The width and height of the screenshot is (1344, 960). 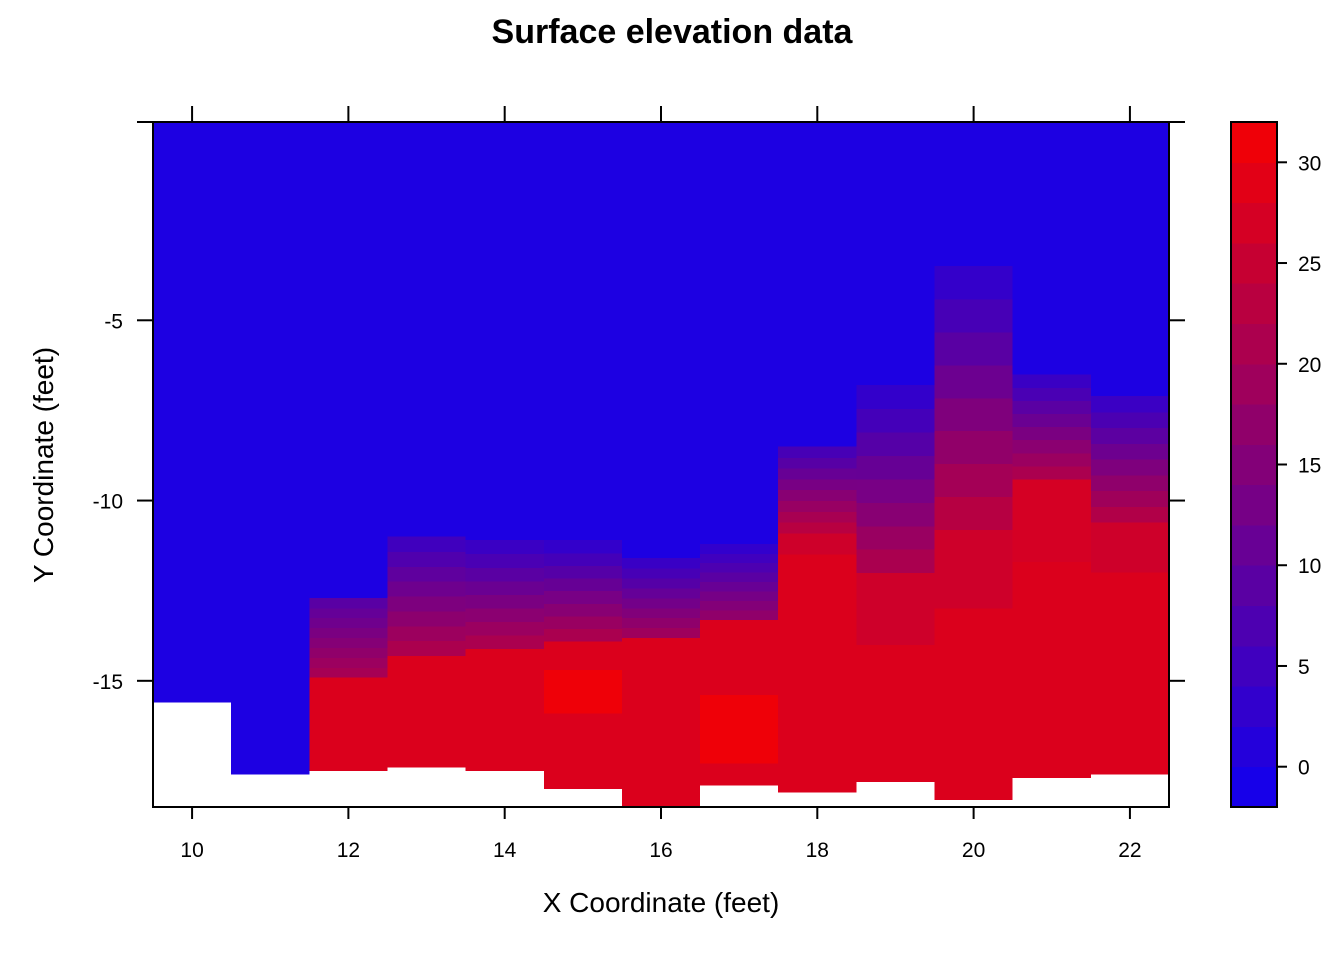 What do you see at coordinates (1309, 566) in the screenshot?
I see `colorbar-tick-label: 10` at bounding box center [1309, 566].